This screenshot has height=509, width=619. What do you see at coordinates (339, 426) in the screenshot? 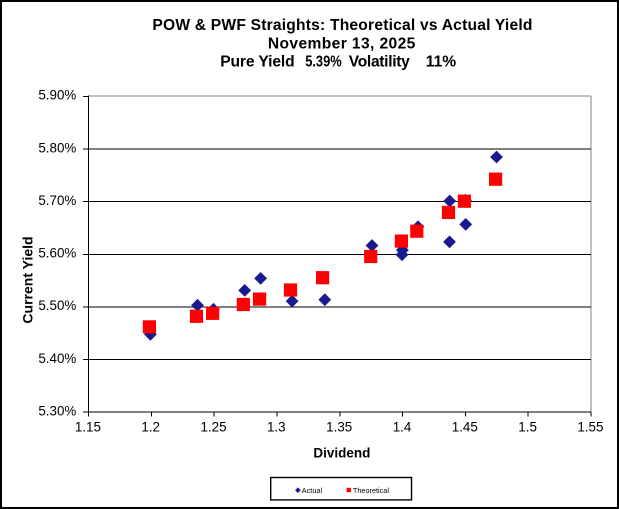
I see `svg-text: 1.35` at bounding box center [339, 426].